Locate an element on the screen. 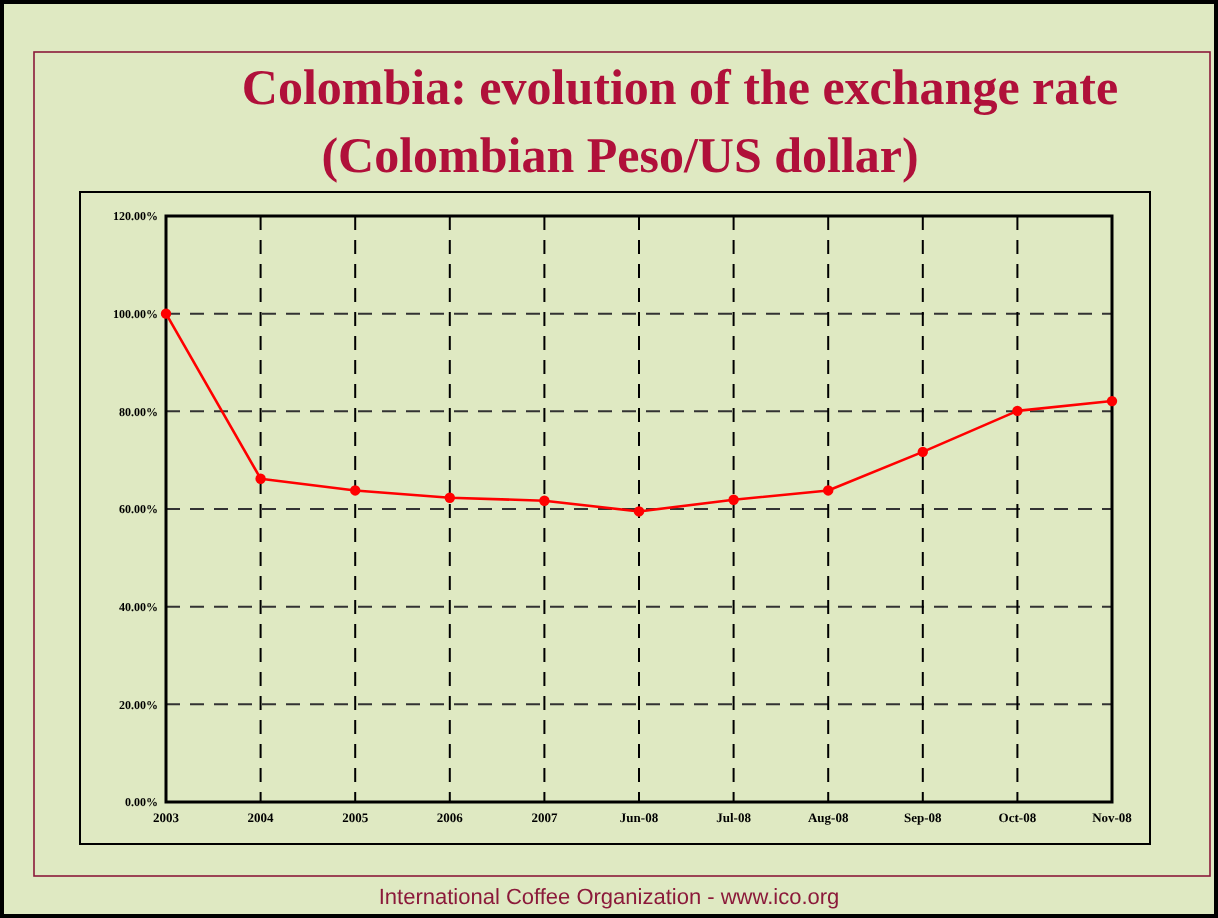 The image size is (1218, 918). chart-subtitle: (Colombian Peso/US dollar) is located at coordinates (620, 157).